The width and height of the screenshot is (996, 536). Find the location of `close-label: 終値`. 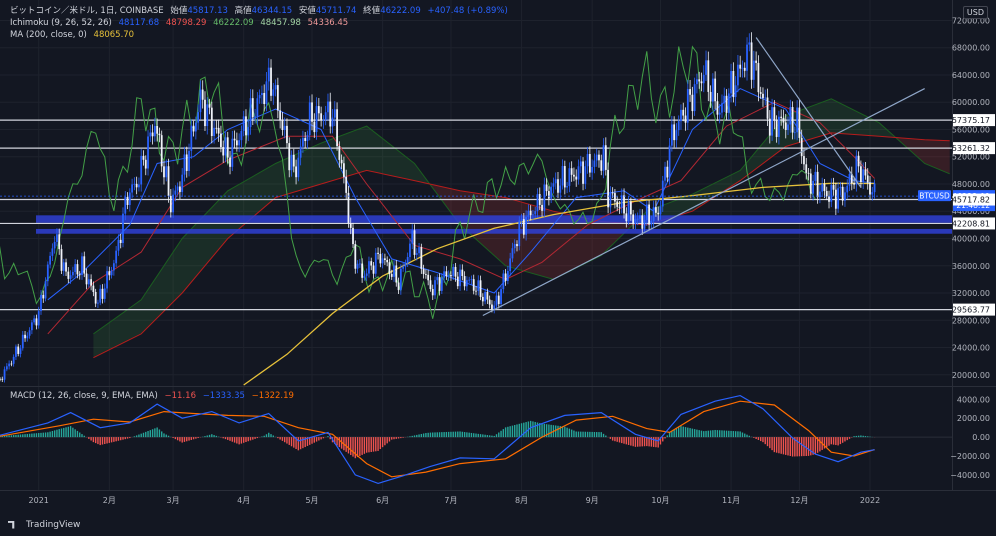

close-label: 終値 is located at coordinates (372, 11).